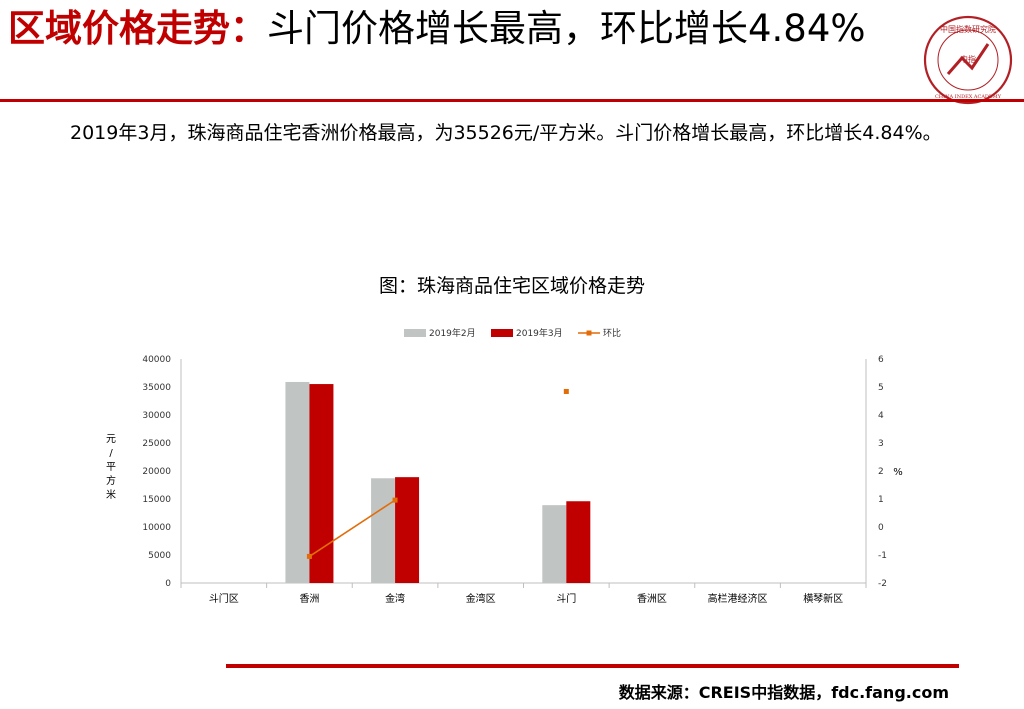 Image resolution: width=1024 pixels, height=709 pixels. Describe the element at coordinates (156, 360) in the screenshot. I see `y-tick-label: 40000` at that location.